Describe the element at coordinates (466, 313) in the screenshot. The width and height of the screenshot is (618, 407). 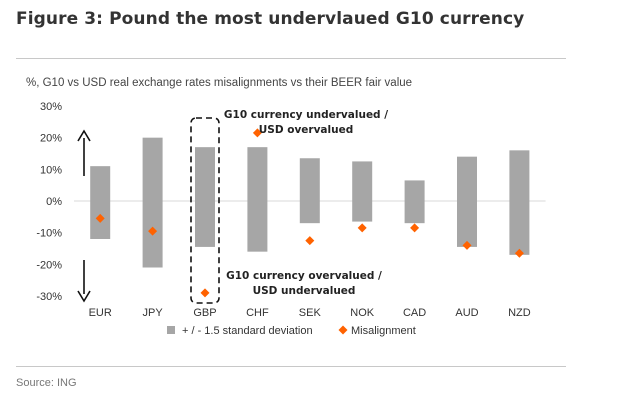
I see `x-tick-label: AUD` at that location.